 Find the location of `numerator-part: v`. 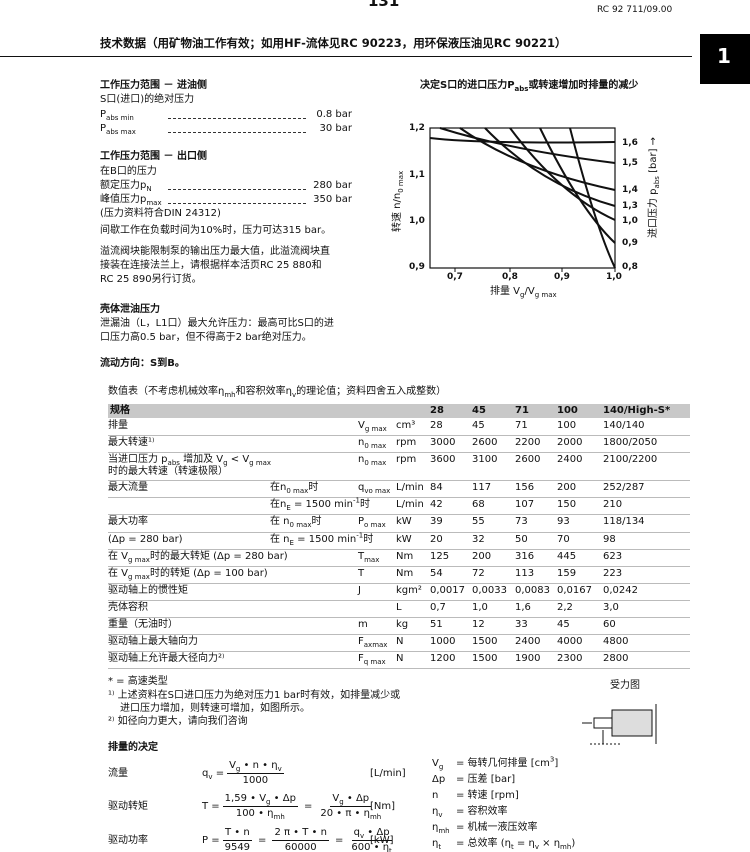

numerator-part: v is located at coordinates (362, 836).